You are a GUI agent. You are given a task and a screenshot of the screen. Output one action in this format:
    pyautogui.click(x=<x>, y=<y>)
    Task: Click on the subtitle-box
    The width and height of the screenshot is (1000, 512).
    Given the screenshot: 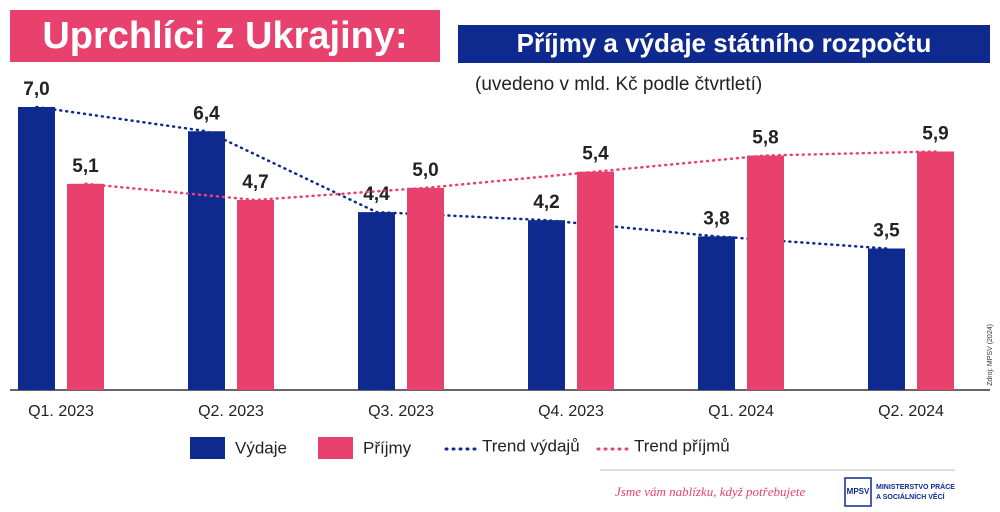 What is the action you would take?
    pyautogui.click(x=724, y=44)
    